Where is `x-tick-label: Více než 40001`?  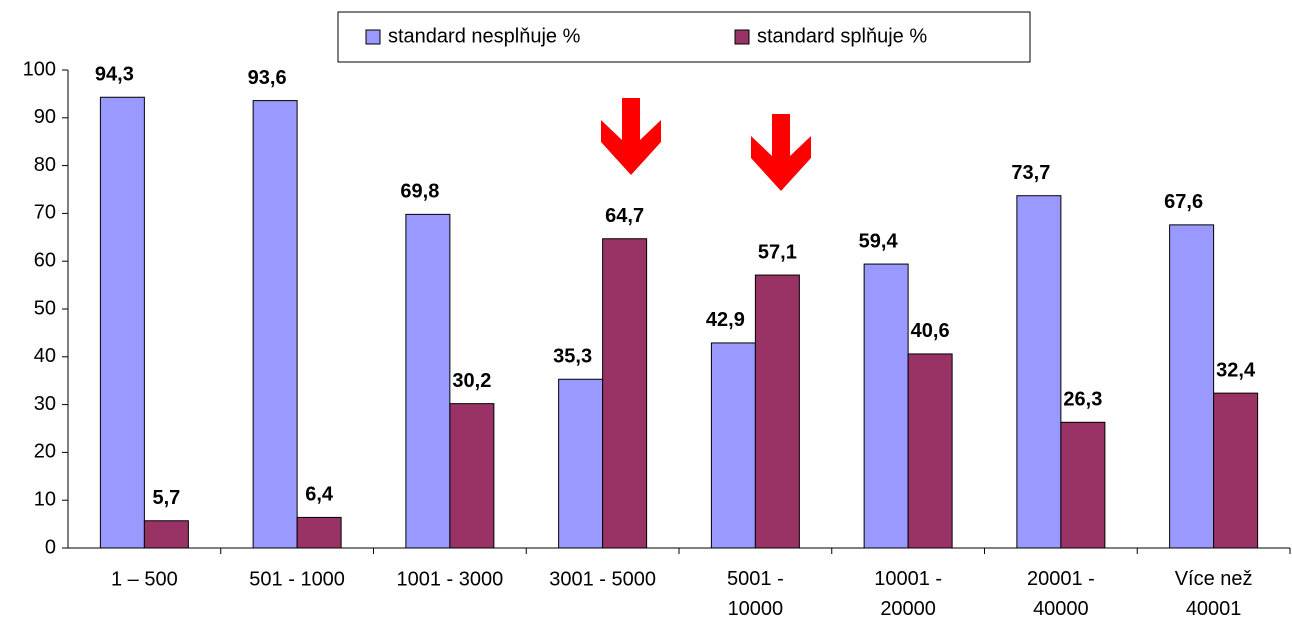
x-tick-label: Více než 40001 is located at coordinates (1214, 593).